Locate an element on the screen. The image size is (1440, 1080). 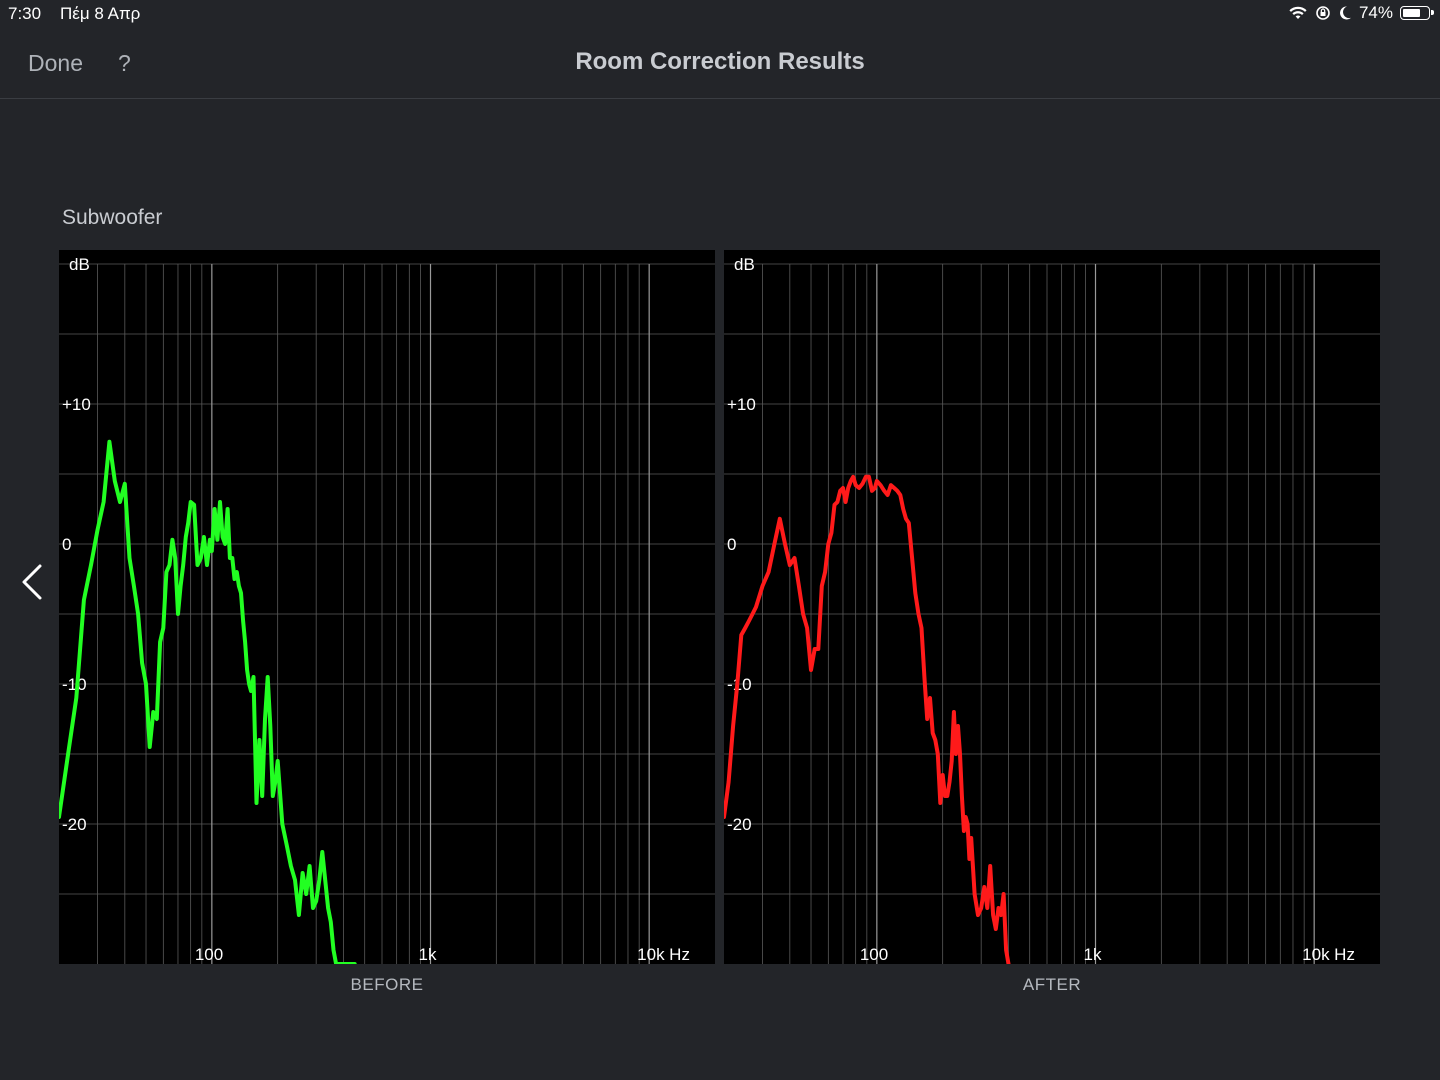
status-time: 7:30 is located at coordinates (25, 13).